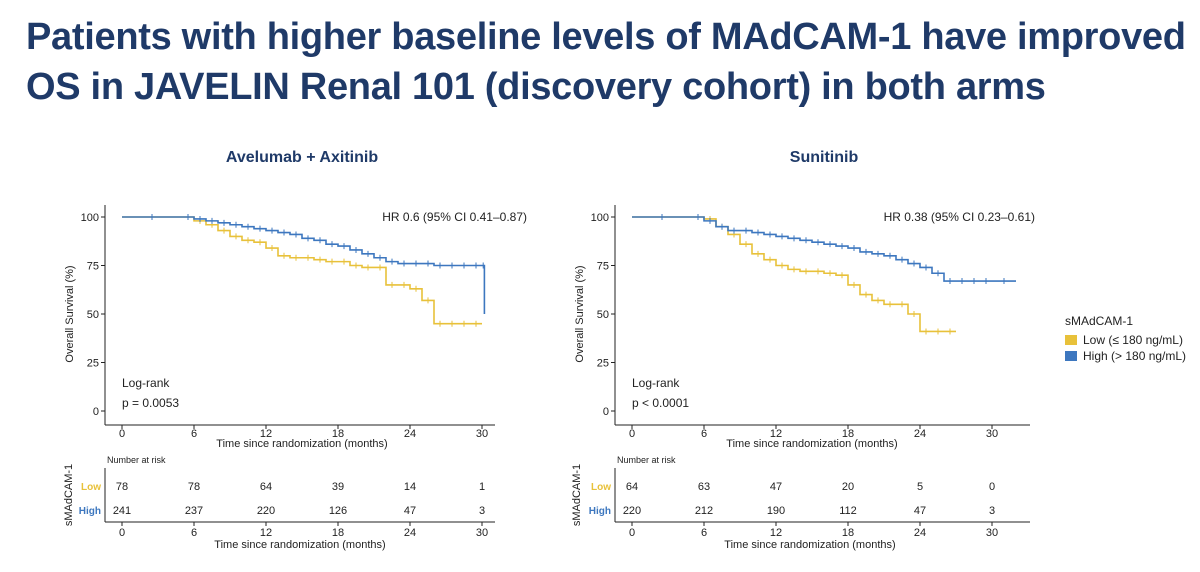 The image size is (1200, 572). What do you see at coordinates (776, 511) in the screenshot?
I see `chart2-risk-value: 190` at bounding box center [776, 511].